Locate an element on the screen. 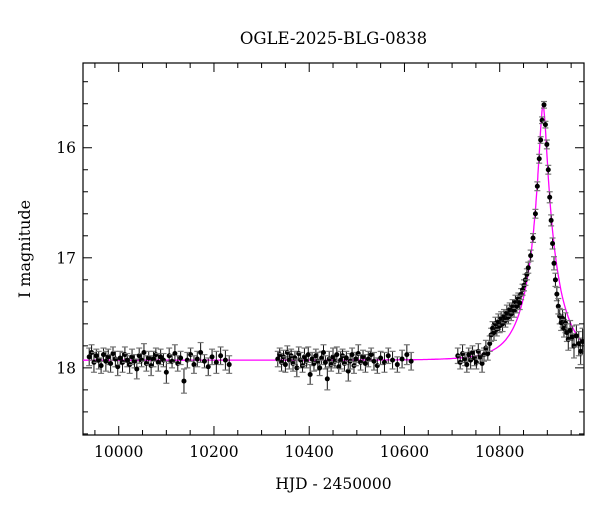 The height and width of the screenshot is (512, 600). svg-text: 10600 is located at coordinates (404, 452).